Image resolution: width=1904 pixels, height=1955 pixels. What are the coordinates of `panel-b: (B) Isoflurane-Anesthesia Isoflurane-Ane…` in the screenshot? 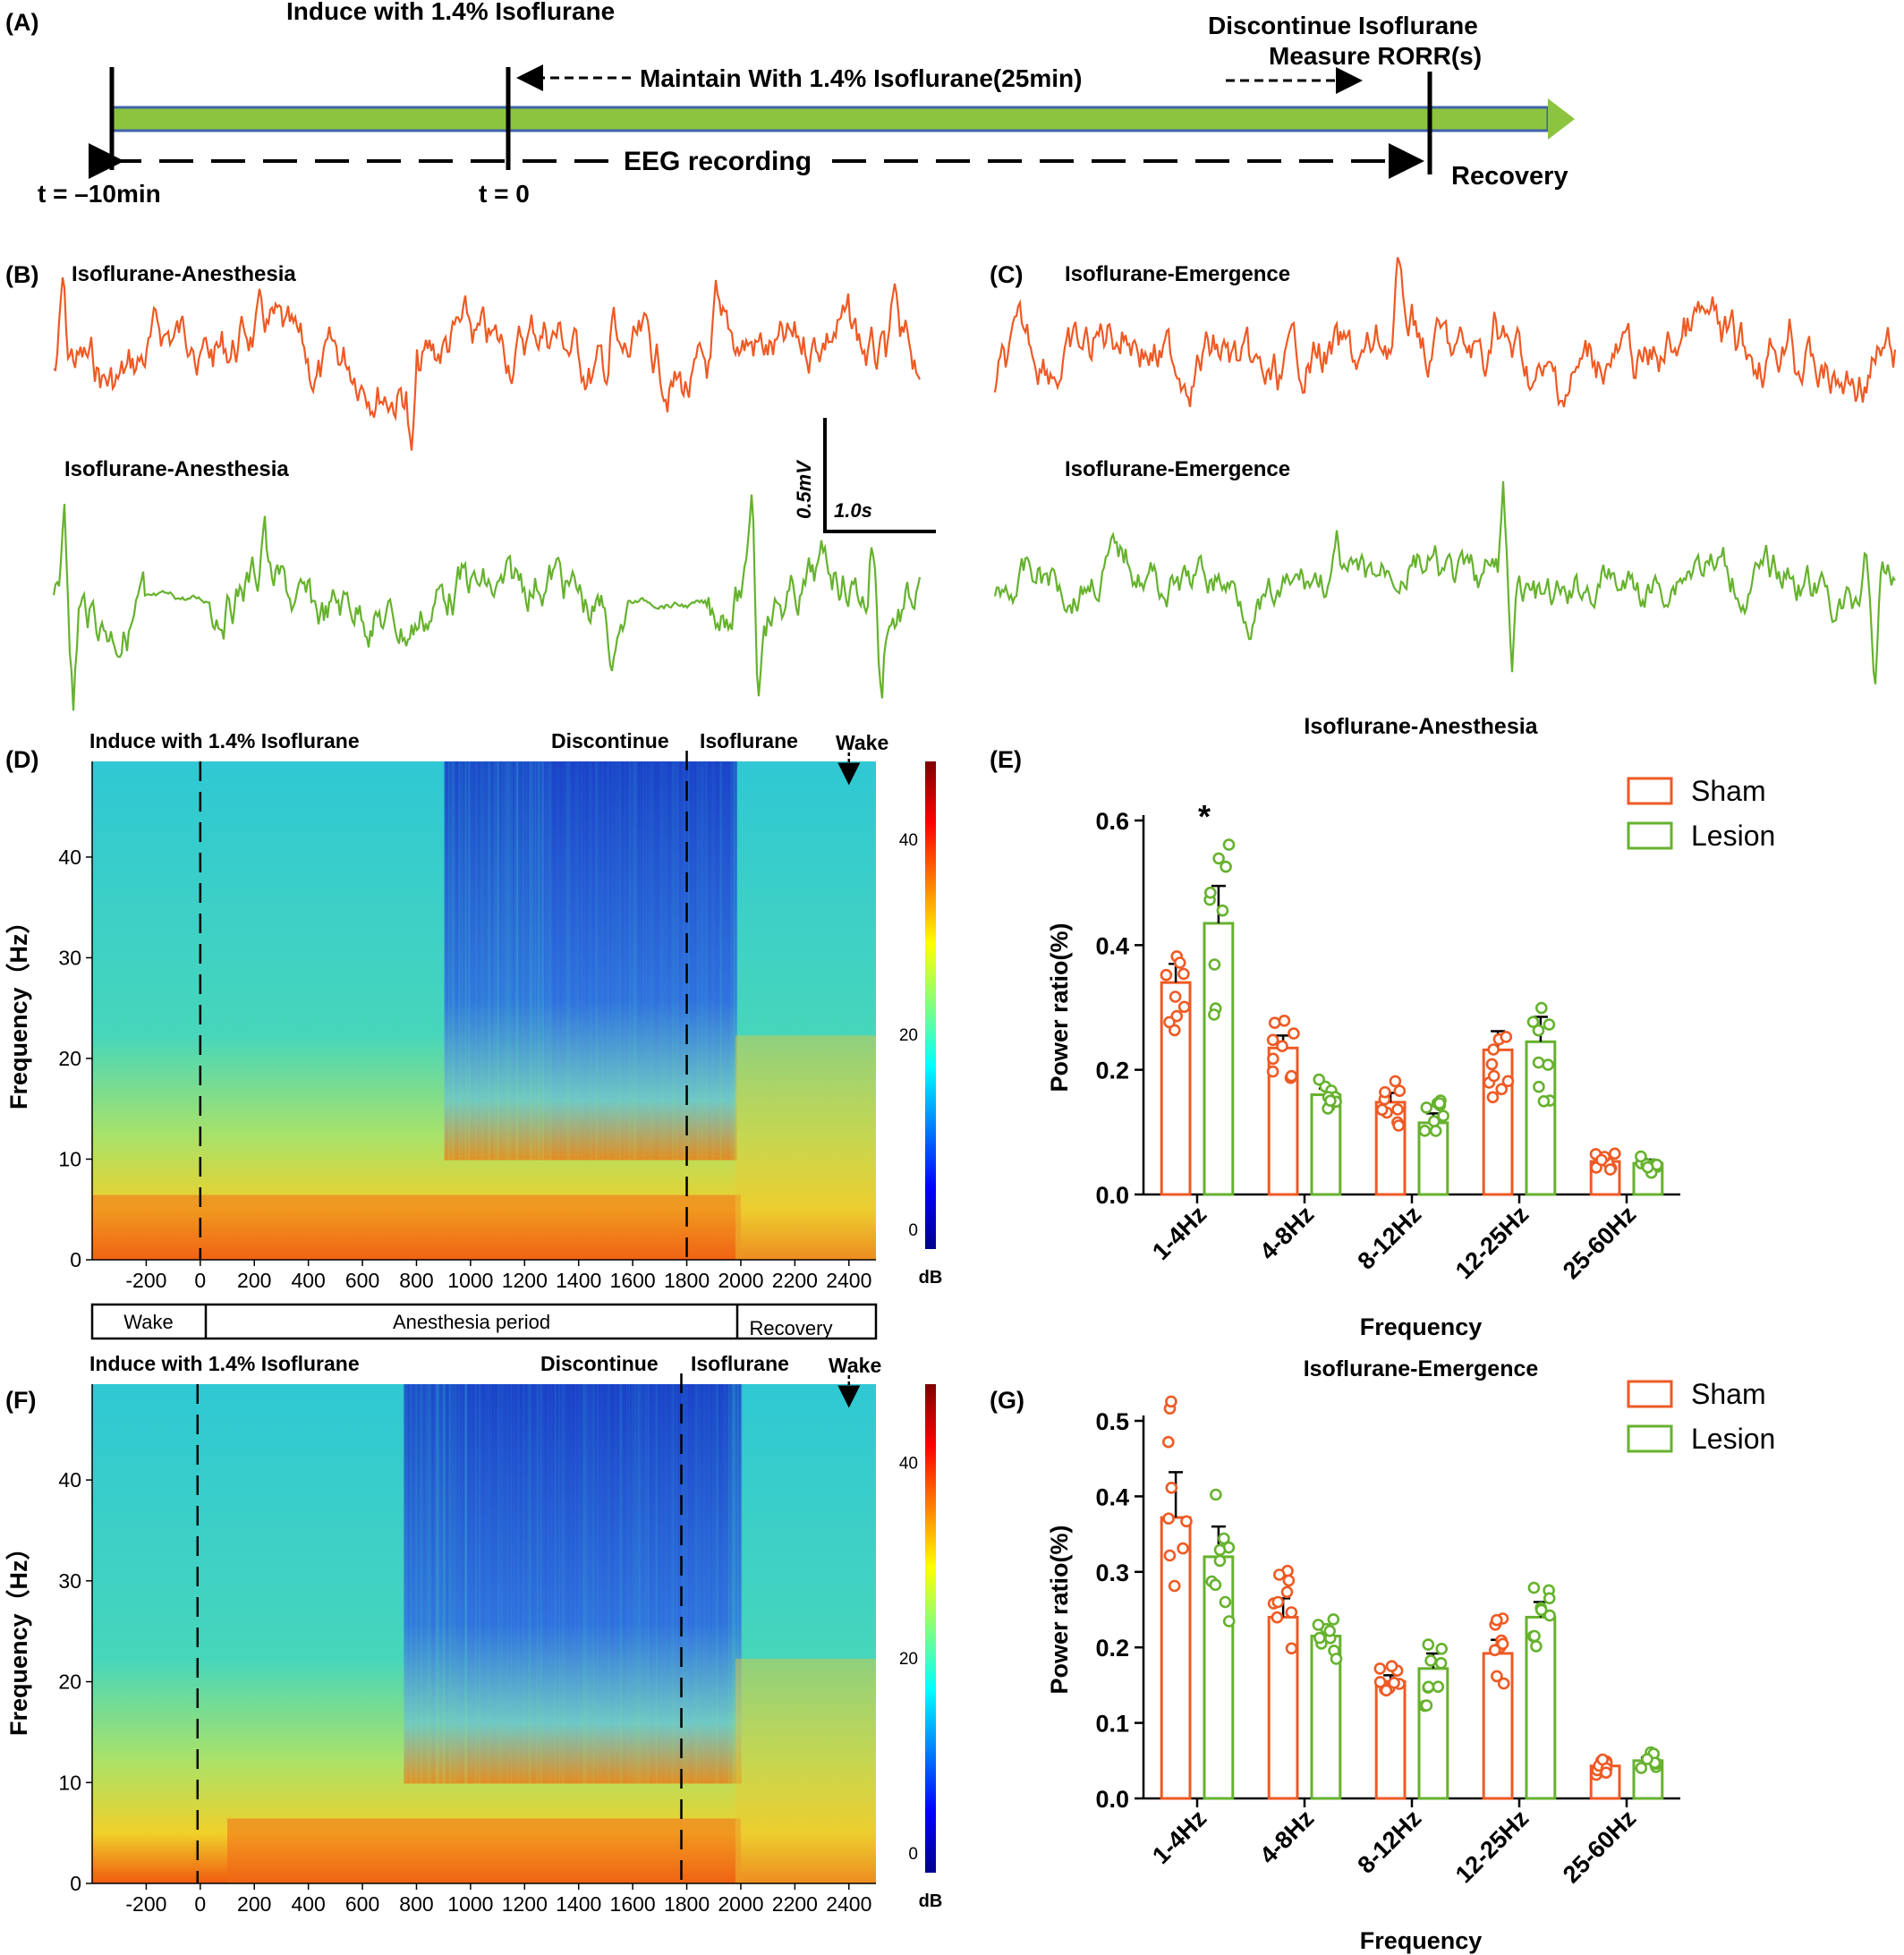 It's located at (470, 486).